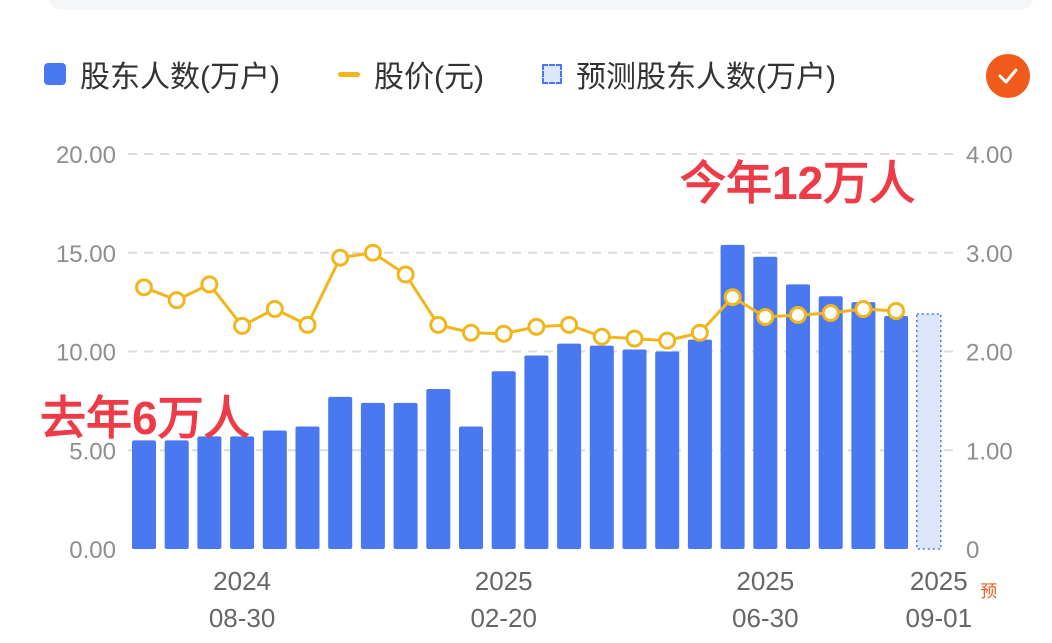 The width and height of the screenshot is (1052, 643). Describe the element at coordinates (428, 77) in the screenshot. I see `legend-price-label: 股价(元)` at that location.